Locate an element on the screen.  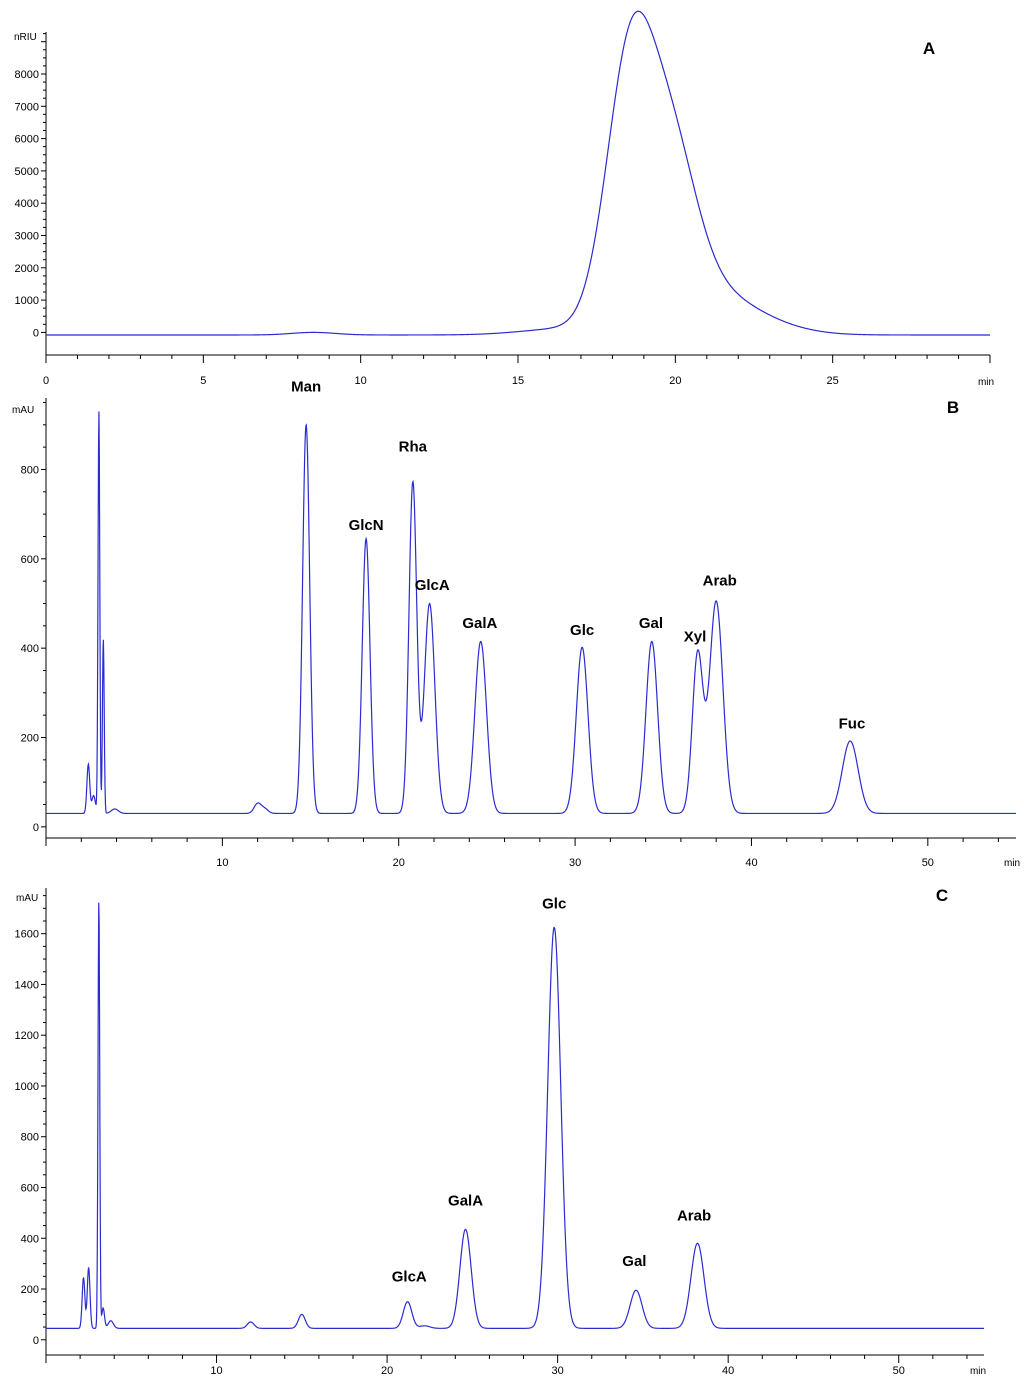
panel-label: C is located at coordinates (942, 895).